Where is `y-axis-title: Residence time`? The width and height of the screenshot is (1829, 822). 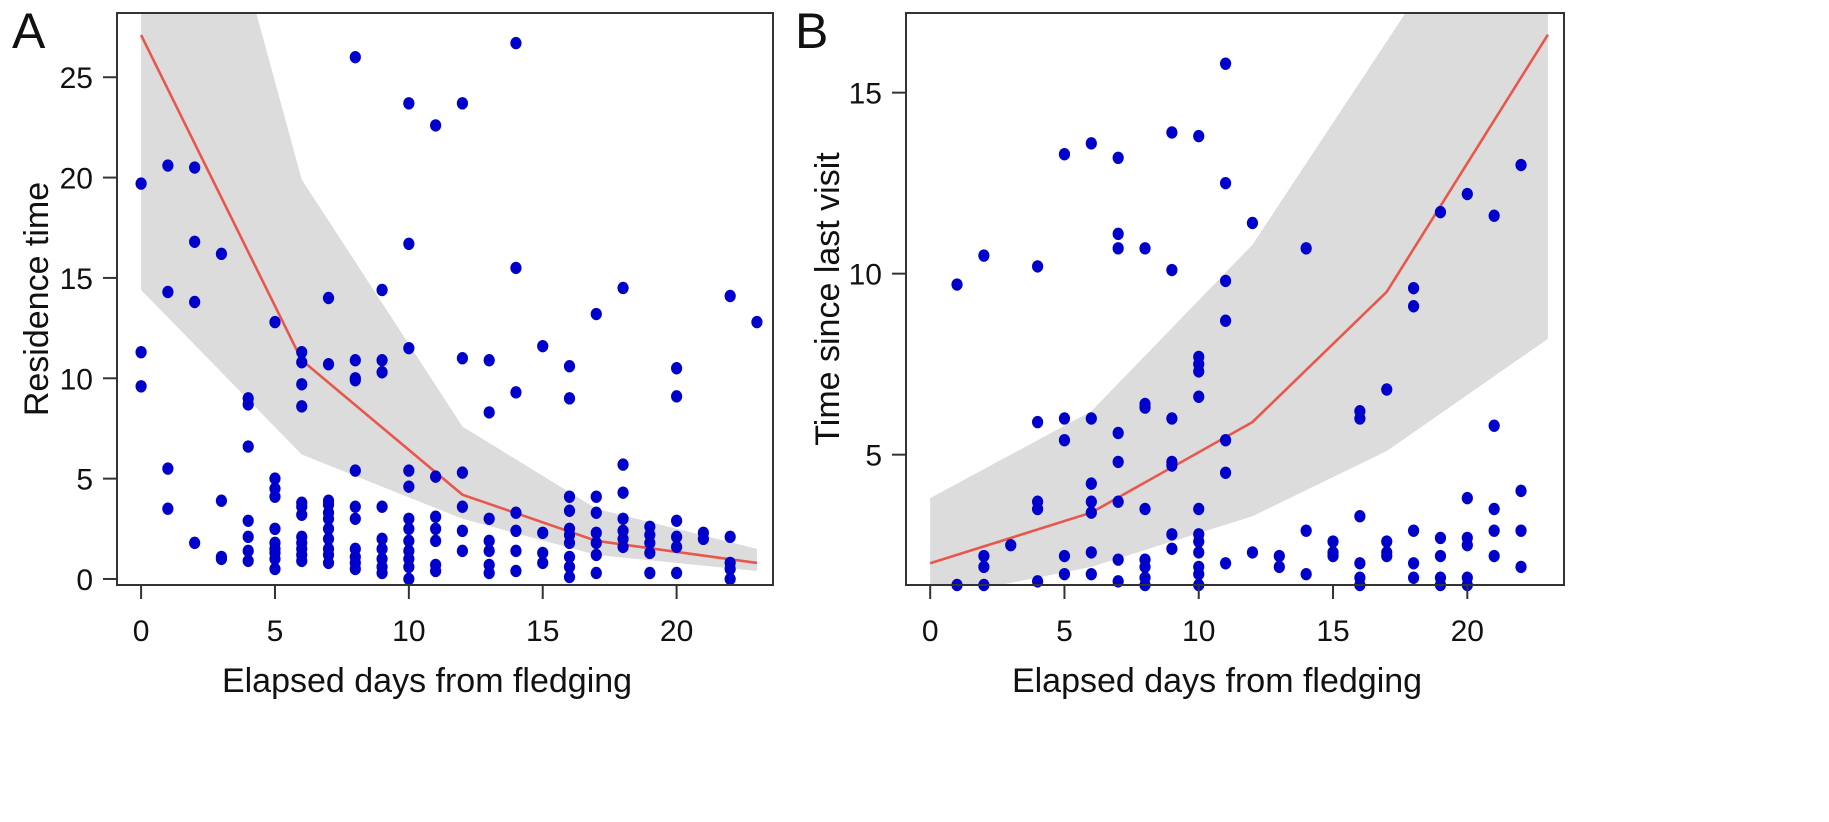
y-axis-title: Residence time is located at coordinates (37, 299).